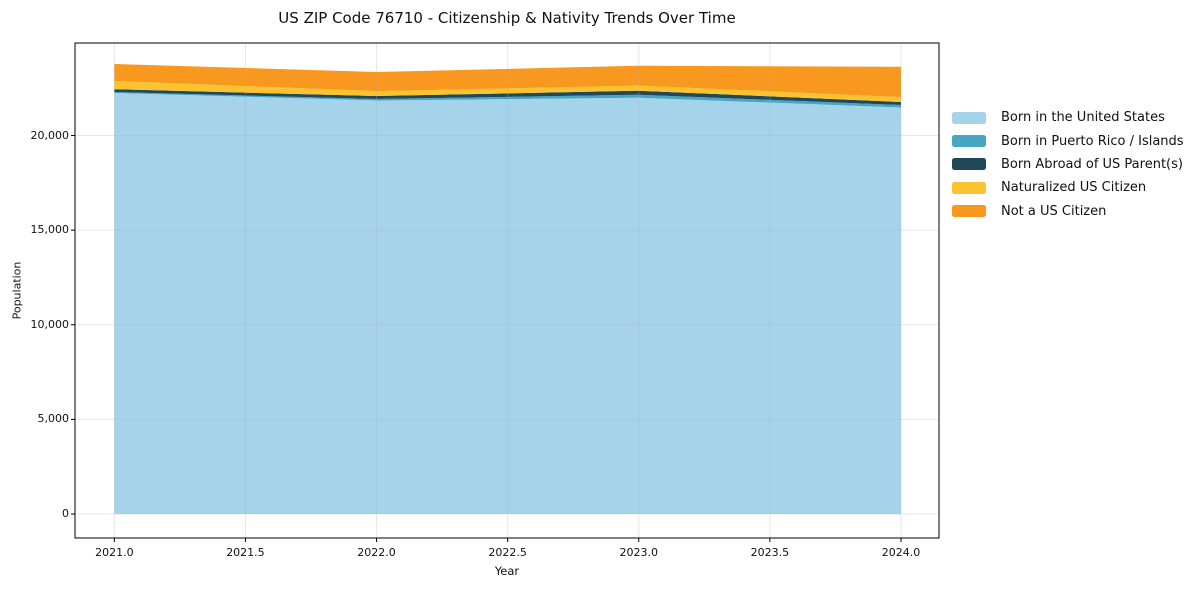 The width and height of the screenshot is (1189, 590). Describe the element at coordinates (65, 513) in the screenshot. I see `y-tick-label: 0` at that location.